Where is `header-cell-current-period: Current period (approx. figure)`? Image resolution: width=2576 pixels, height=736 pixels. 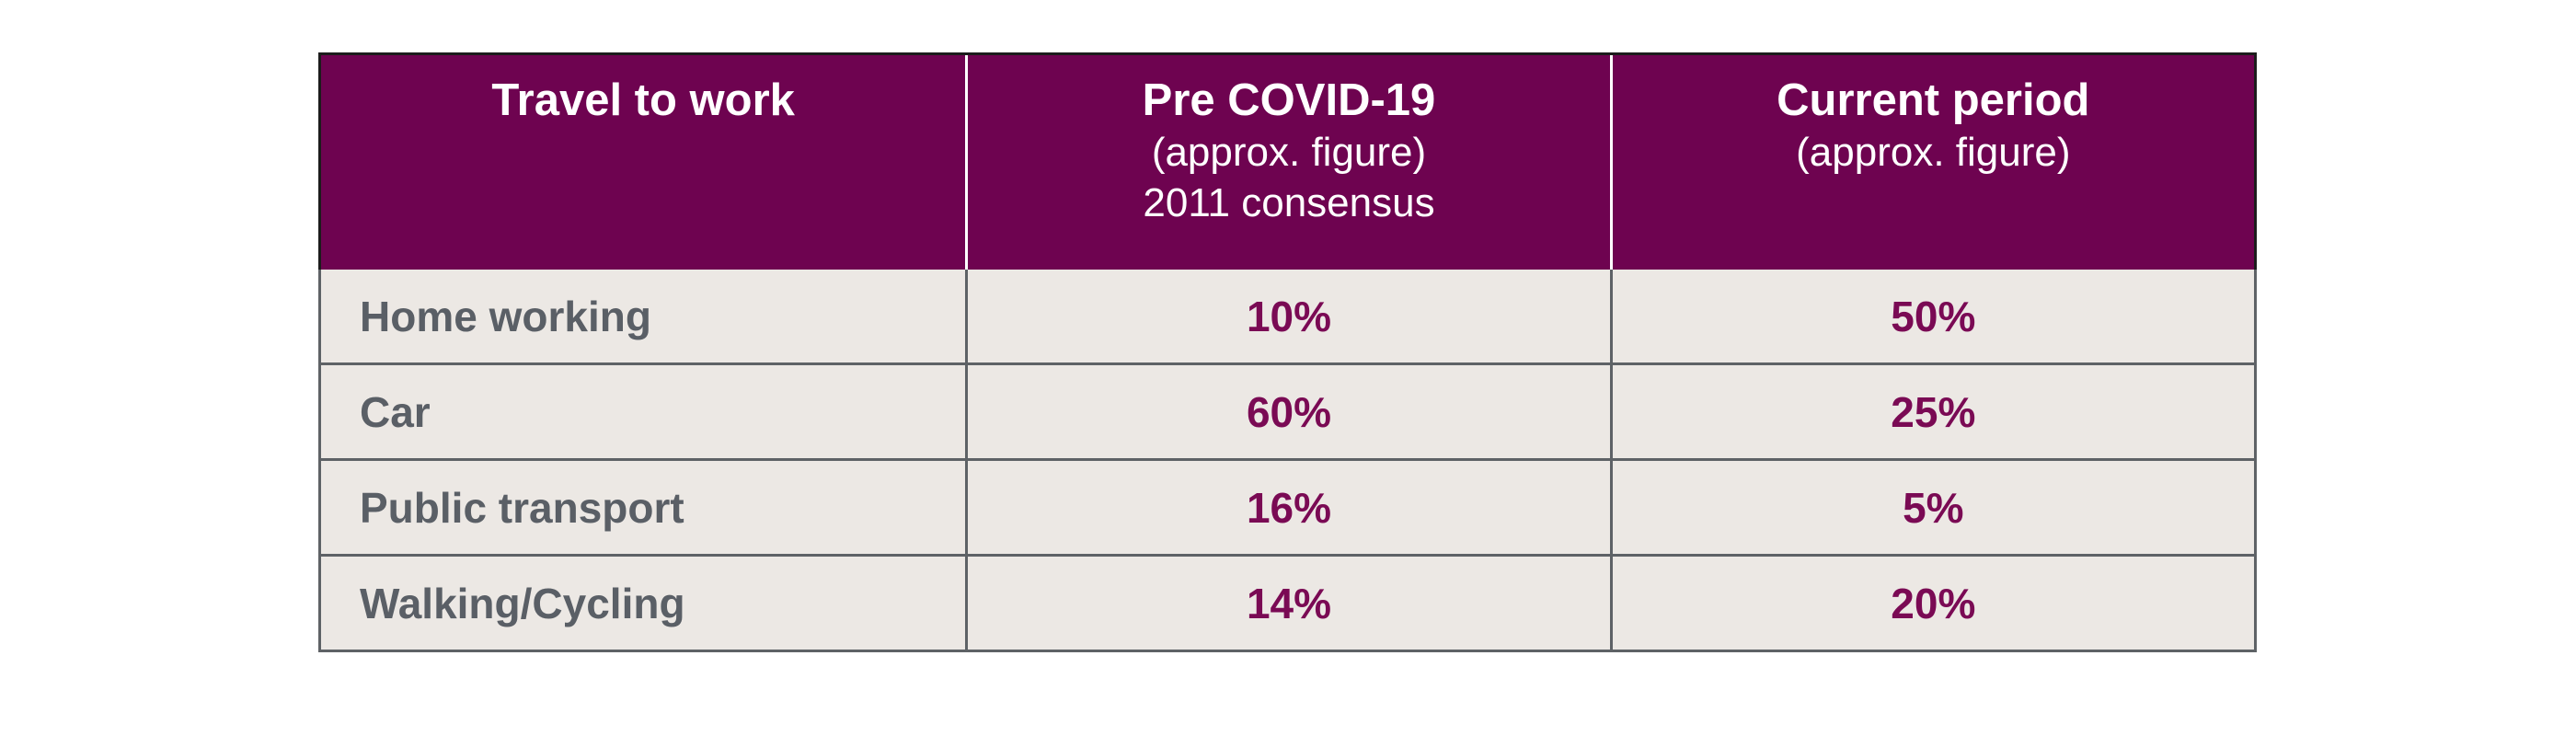
header-cell-current-period: Current period (approx. figure) is located at coordinates (1932, 162).